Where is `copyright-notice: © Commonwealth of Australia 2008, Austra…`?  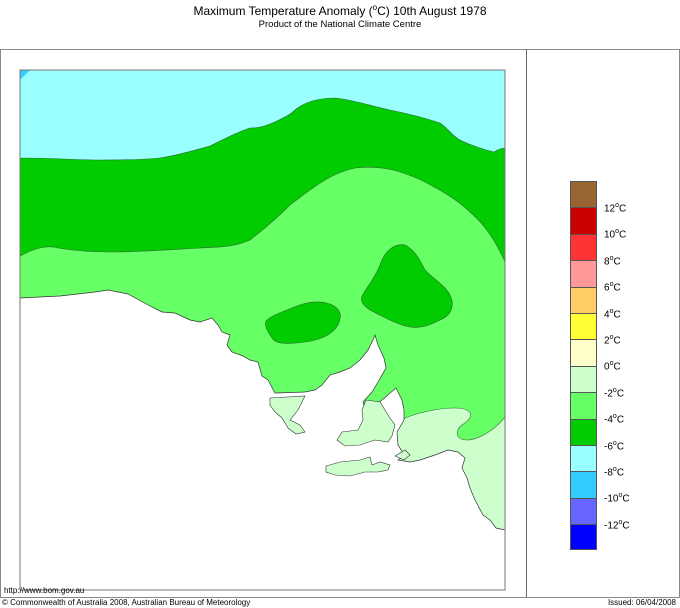 copyright-notice: © Commonwealth of Australia 2008, Austra… is located at coordinates (126, 602).